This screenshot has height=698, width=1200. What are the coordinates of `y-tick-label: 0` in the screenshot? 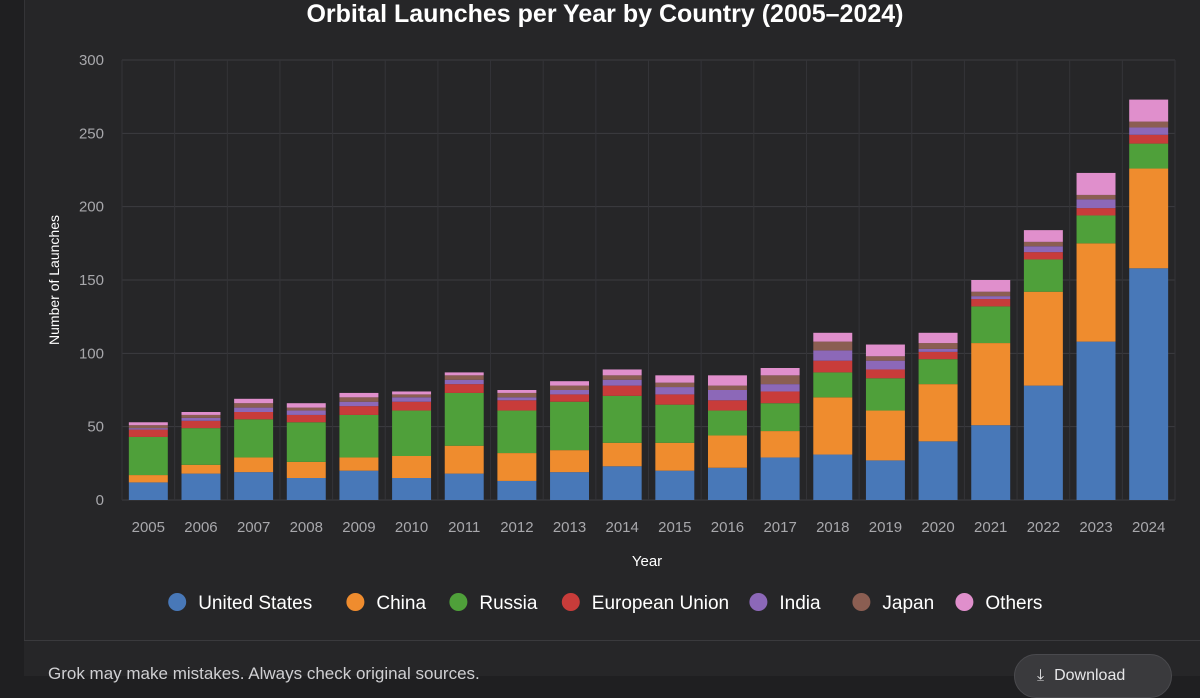 It's located at (100, 500).